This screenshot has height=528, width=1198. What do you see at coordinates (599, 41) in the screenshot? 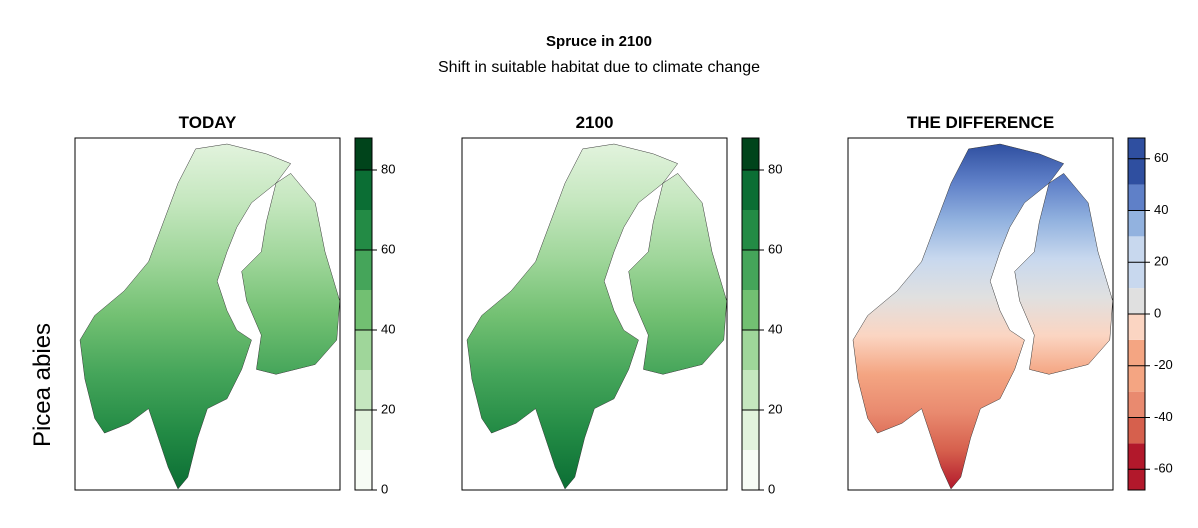
I see `title: Spruce in 2100` at bounding box center [599, 41].